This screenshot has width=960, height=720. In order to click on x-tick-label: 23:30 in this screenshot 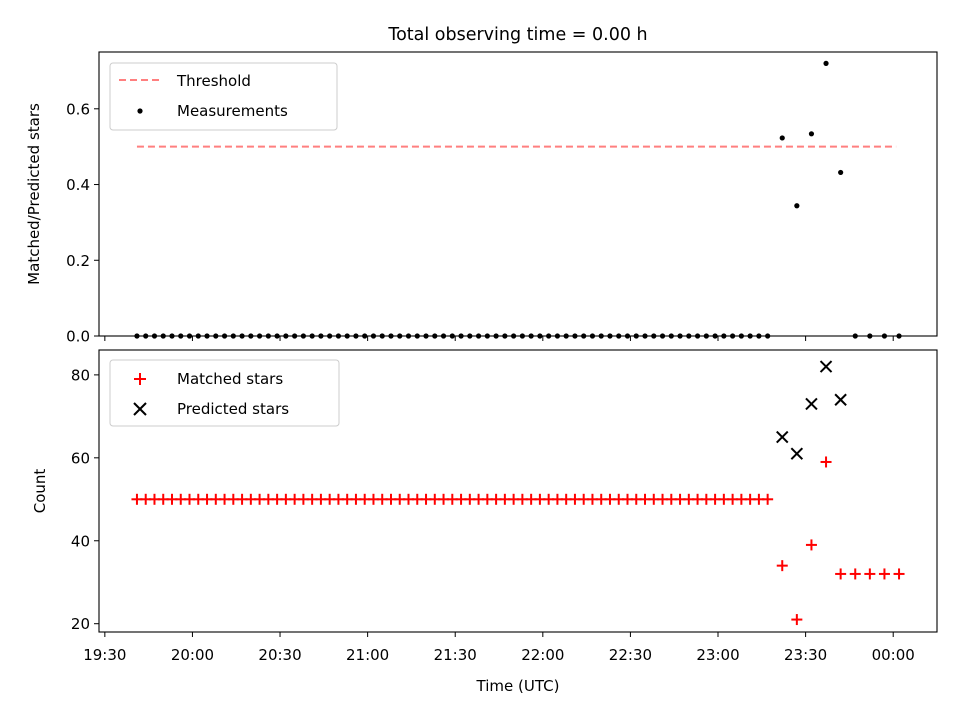, I will do `click(805, 655)`.